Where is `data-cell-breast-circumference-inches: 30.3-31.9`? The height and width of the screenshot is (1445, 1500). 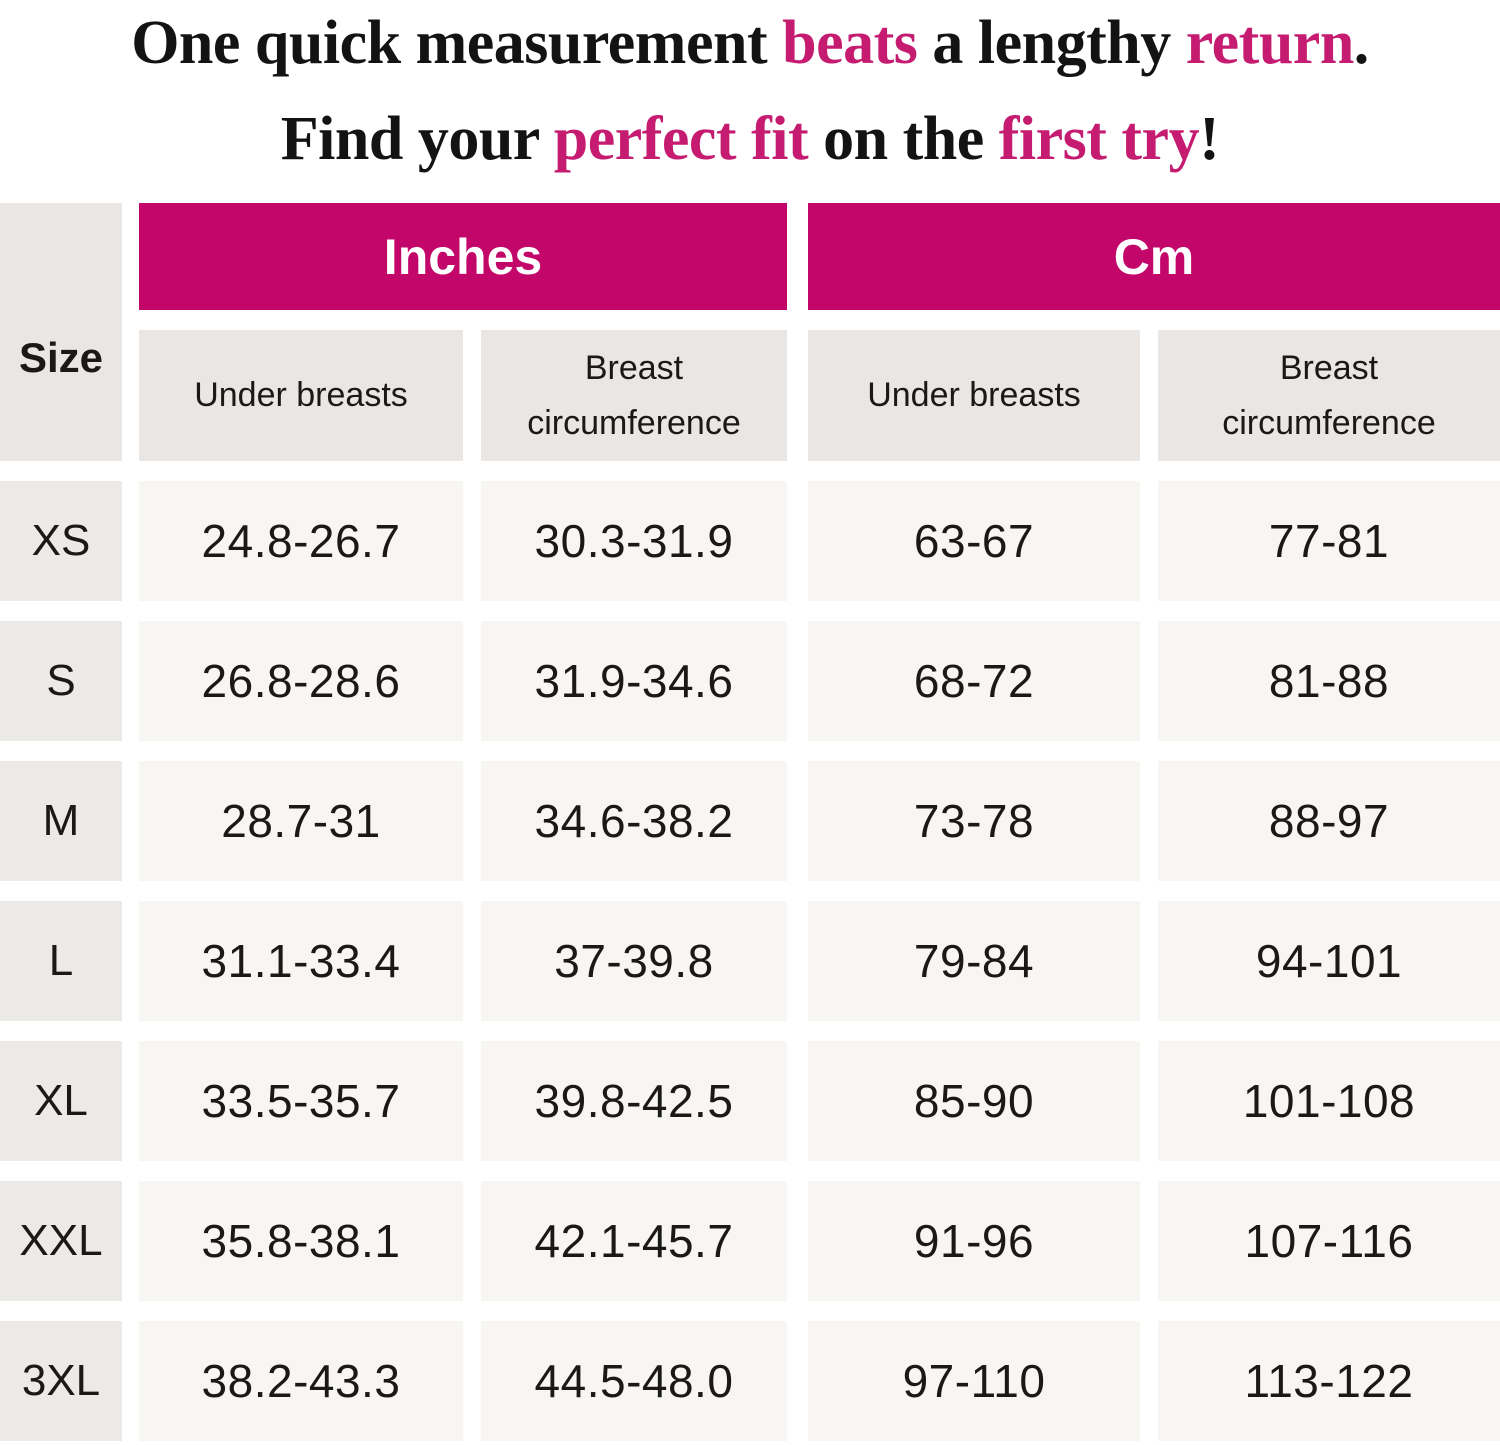 data-cell-breast-circumference-inches: 30.3-31.9 is located at coordinates (634, 541).